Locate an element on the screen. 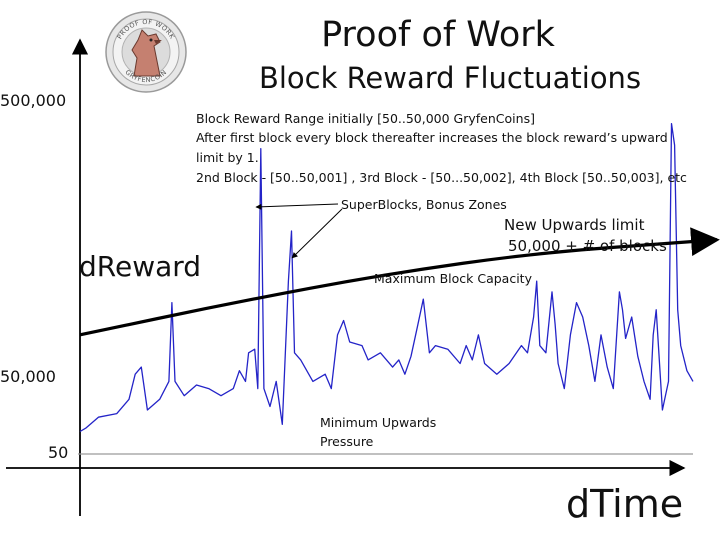 Image resolution: width=721 pixels, height=540 pixels. min-pressure-annotation: Pressure is located at coordinates (347, 441).